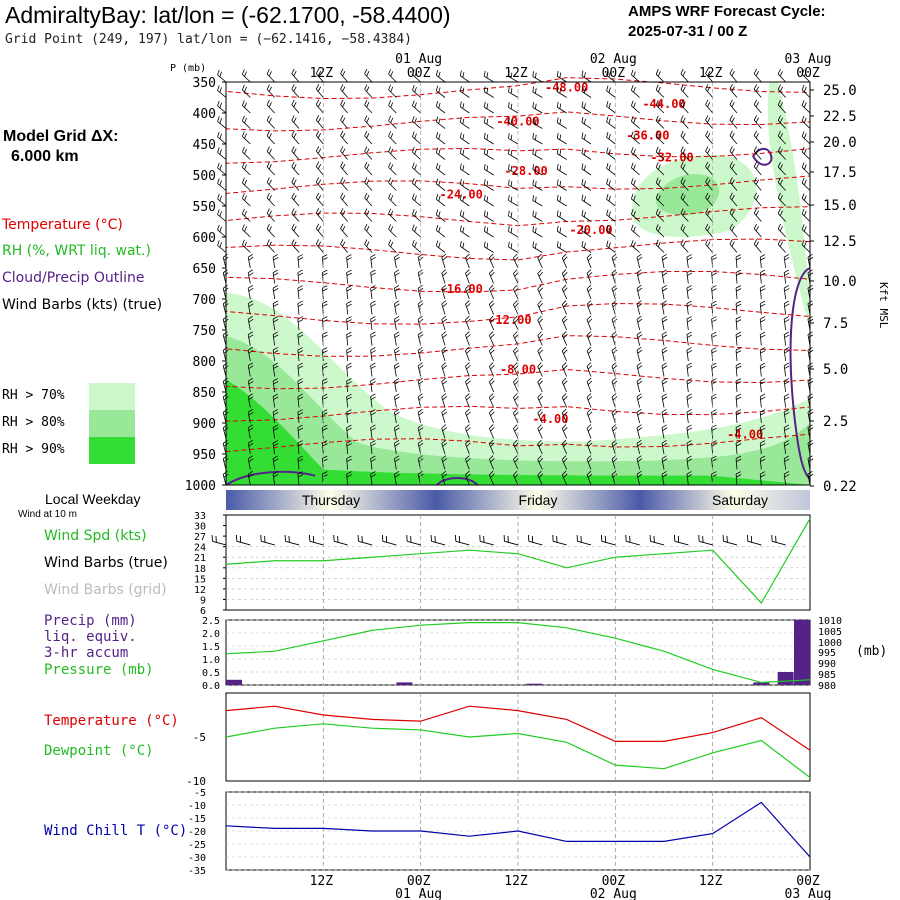 This screenshot has width=900, height=900. Describe the element at coordinates (200, 590) in the screenshot. I see `wind-tick-label: 12` at that location.